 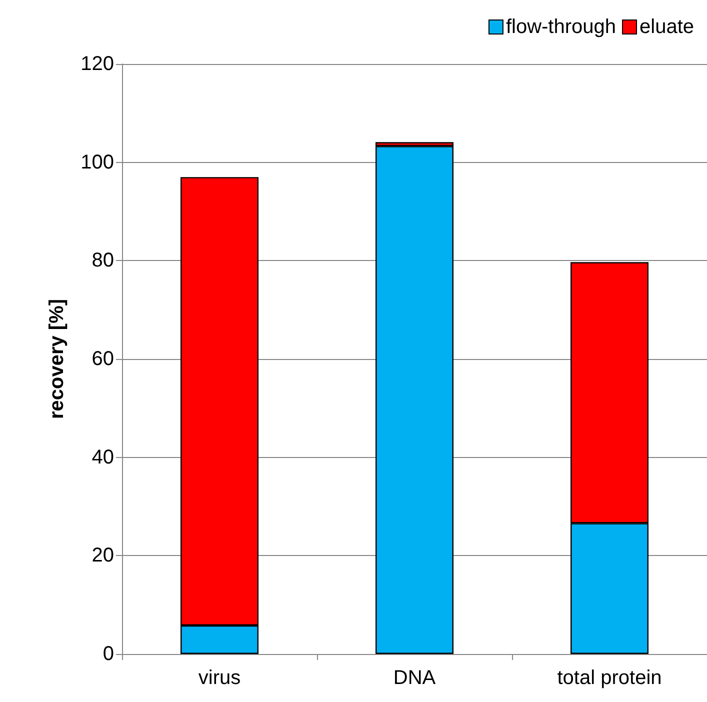 I want to click on legend-label: eluate, so click(x=667, y=27).